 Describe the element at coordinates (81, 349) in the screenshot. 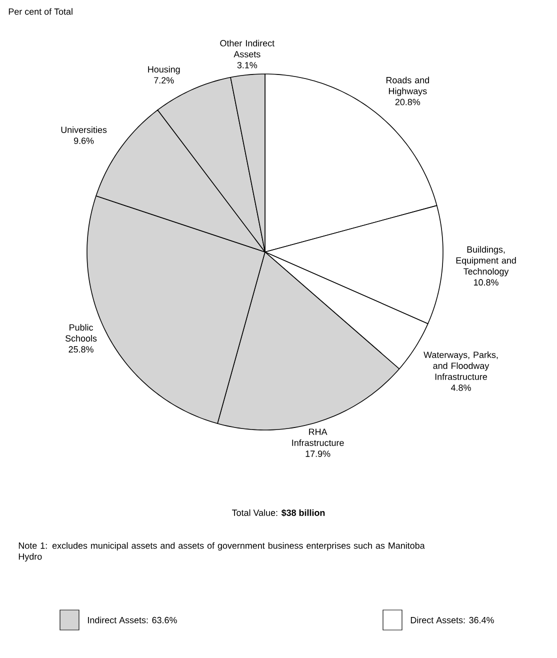

I see `data-label: 25.8%` at that location.